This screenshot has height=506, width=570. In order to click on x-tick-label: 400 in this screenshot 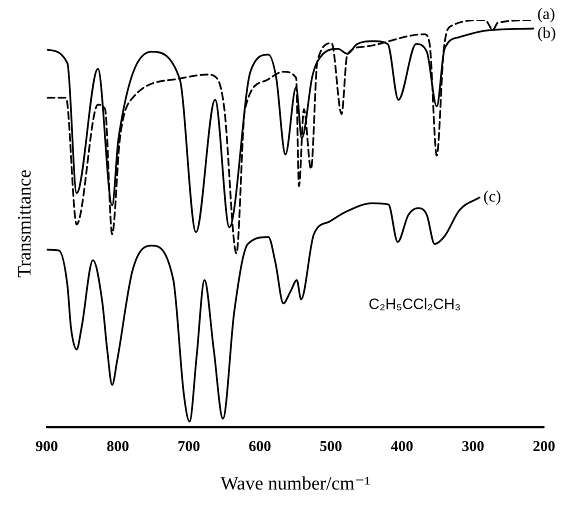, I will do `click(402, 447)`.